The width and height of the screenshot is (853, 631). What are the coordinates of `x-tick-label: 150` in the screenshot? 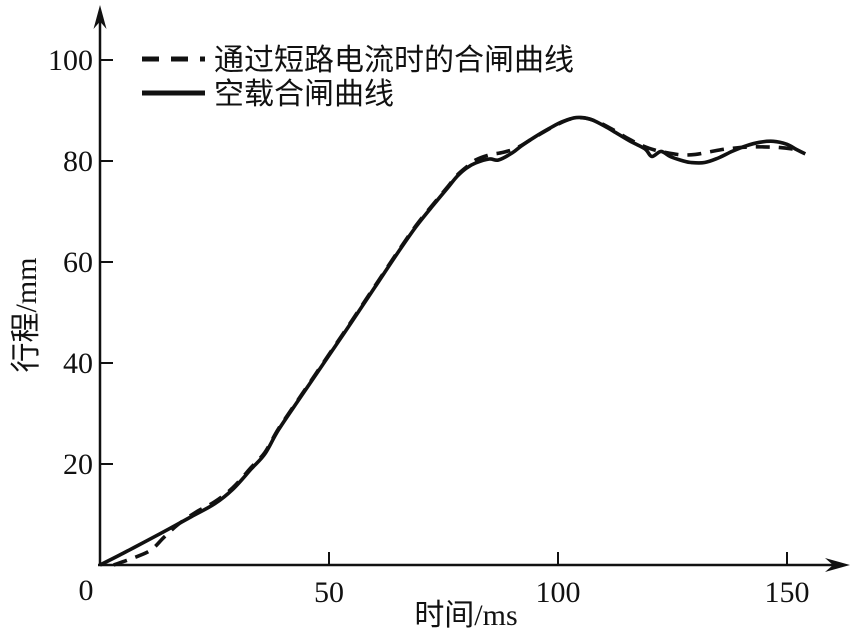 It's located at (787, 592).